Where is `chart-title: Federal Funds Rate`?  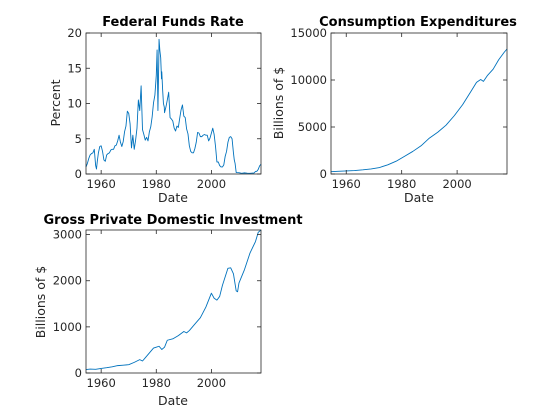
chart-title: Federal Funds Rate is located at coordinates (173, 22).